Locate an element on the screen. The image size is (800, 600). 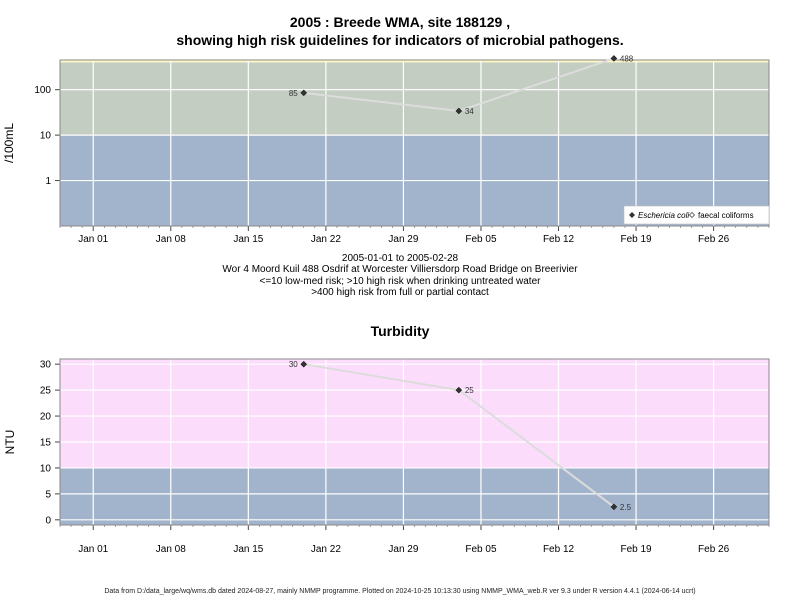
data-label: 85 is located at coordinates (293, 93).